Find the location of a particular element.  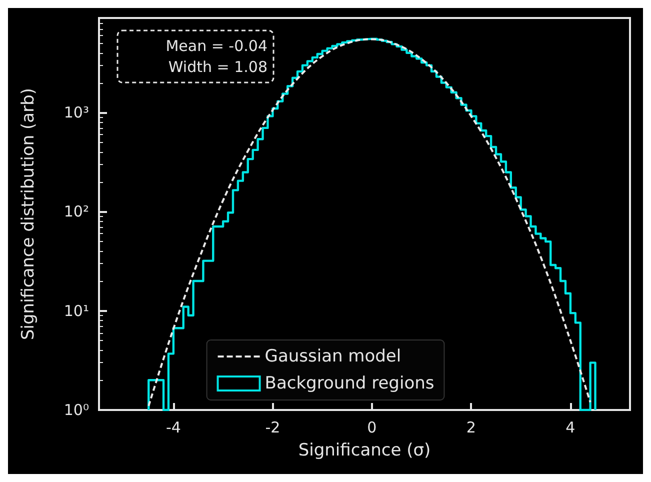

y-axis-title: Significance distribution (arb) is located at coordinates (28, 214).